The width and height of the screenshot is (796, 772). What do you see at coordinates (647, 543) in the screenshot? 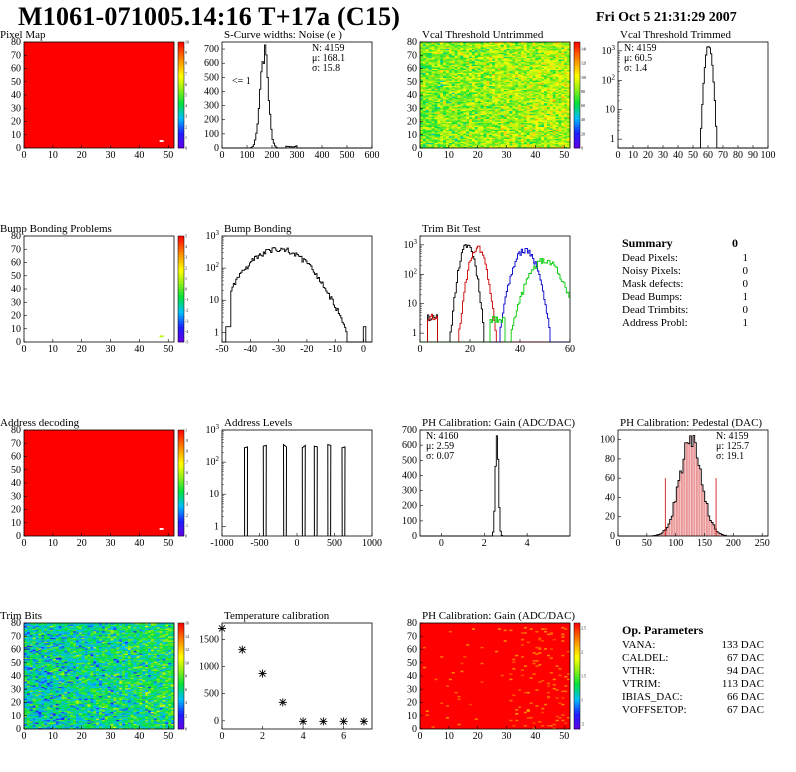
I see `ph-pedestal-xtick-1: 50` at bounding box center [647, 543].